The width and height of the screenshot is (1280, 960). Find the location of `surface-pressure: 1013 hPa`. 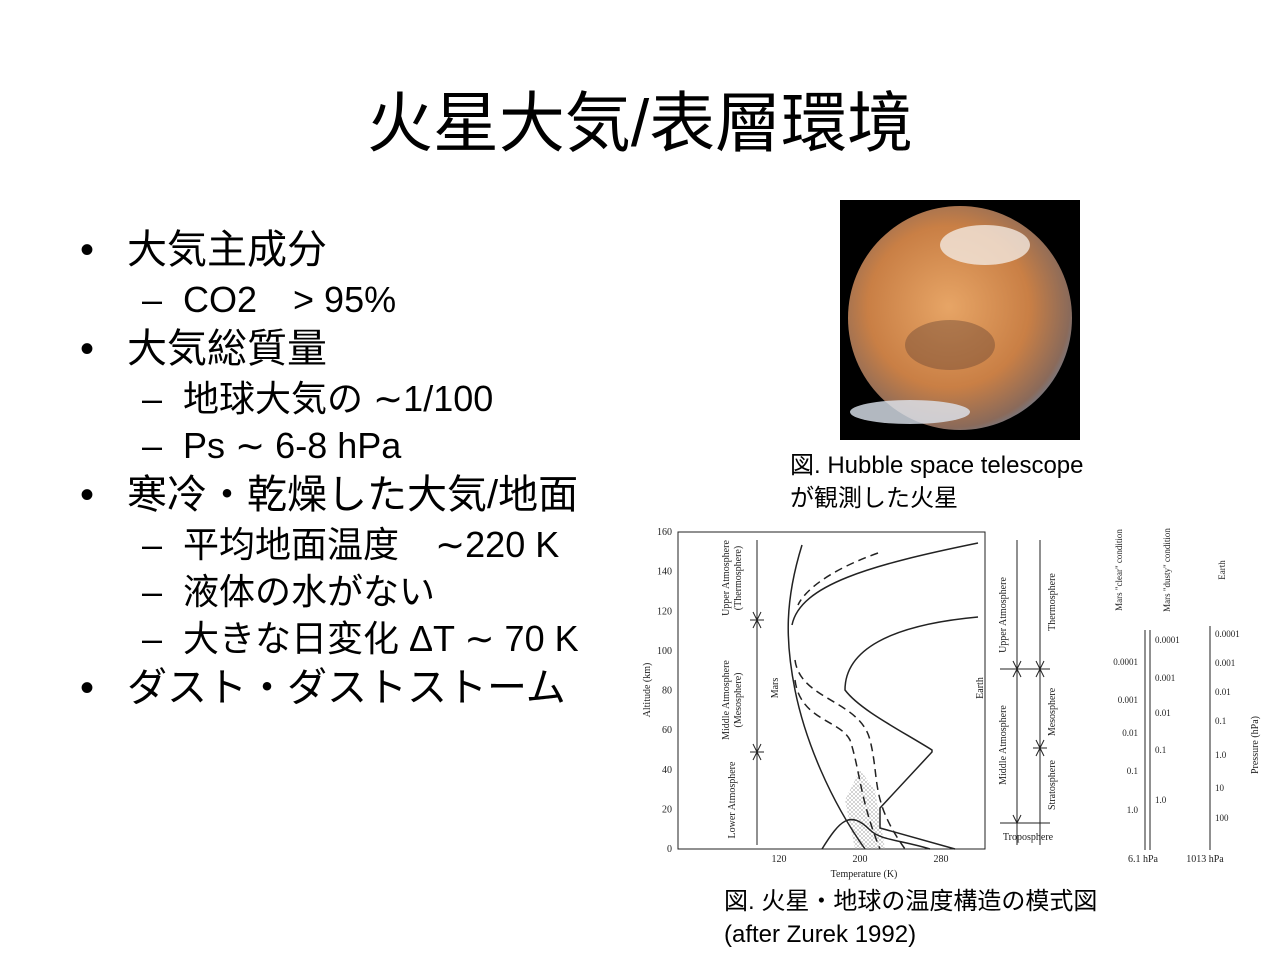

surface-pressure: 1013 hPa is located at coordinates (1205, 859).